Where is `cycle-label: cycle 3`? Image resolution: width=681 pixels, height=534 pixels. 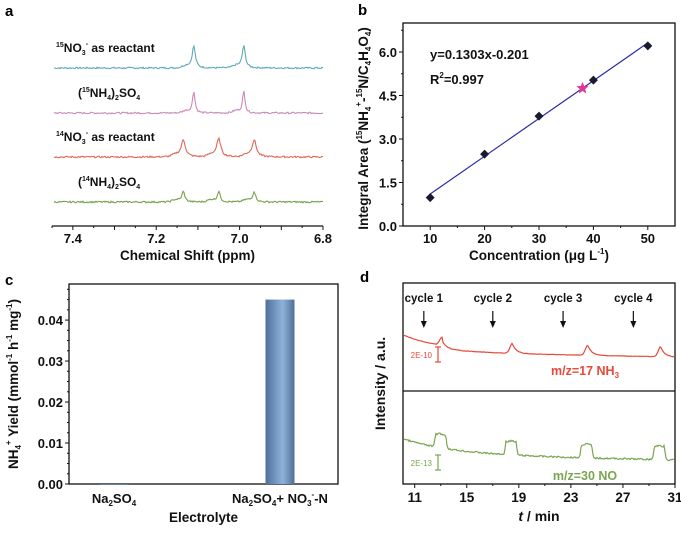
cycle-label: cycle 3 is located at coordinates (563, 299).